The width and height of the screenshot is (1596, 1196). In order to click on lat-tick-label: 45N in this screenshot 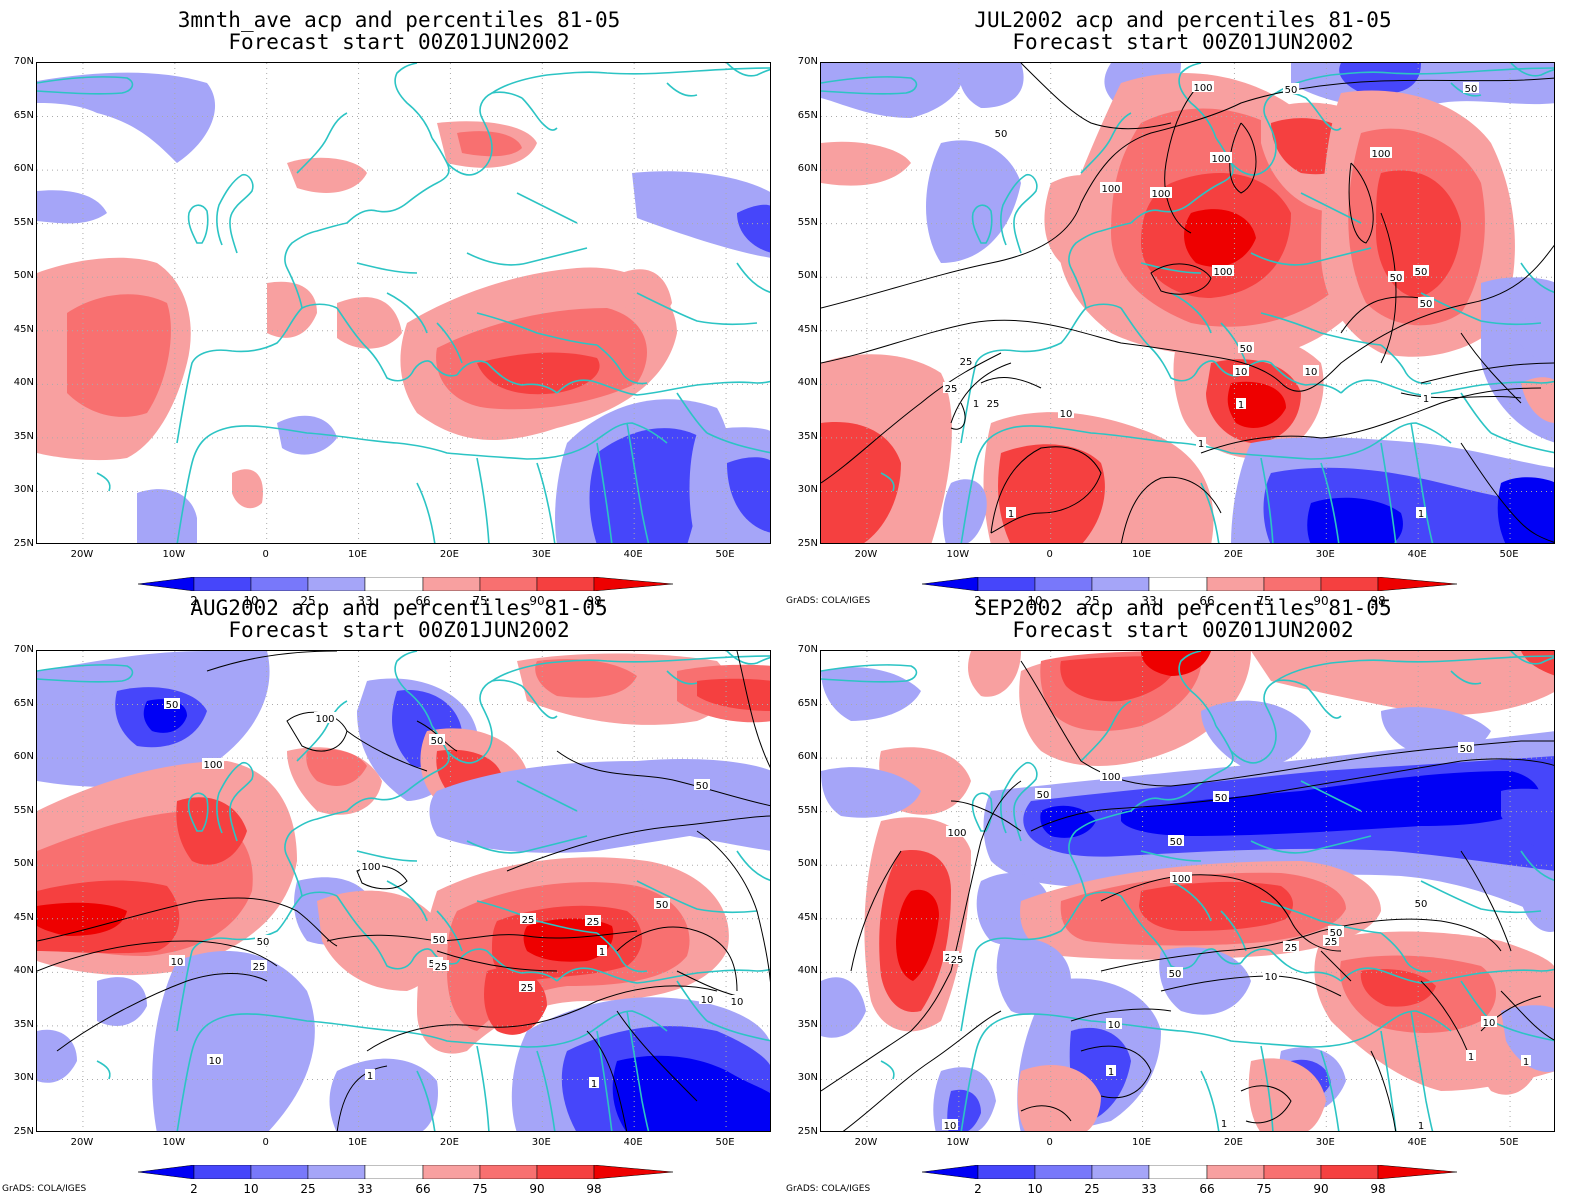, I will do `click(23, 329)`.